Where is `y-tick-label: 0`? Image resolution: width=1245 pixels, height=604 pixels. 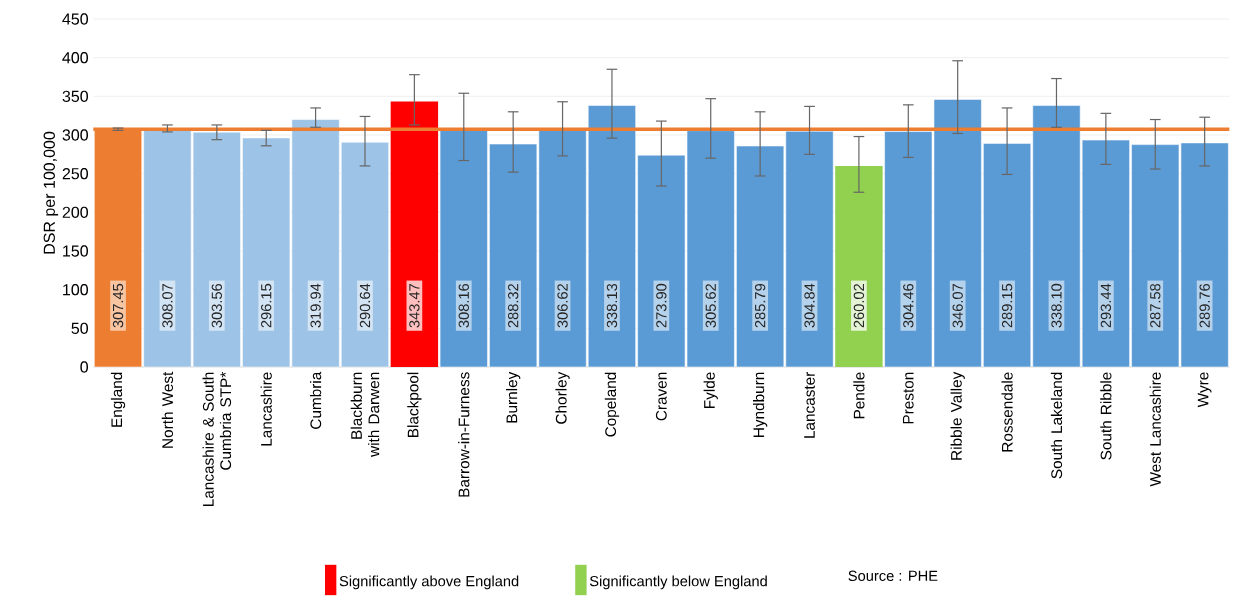
y-tick-label: 0 is located at coordinates (84, 367).